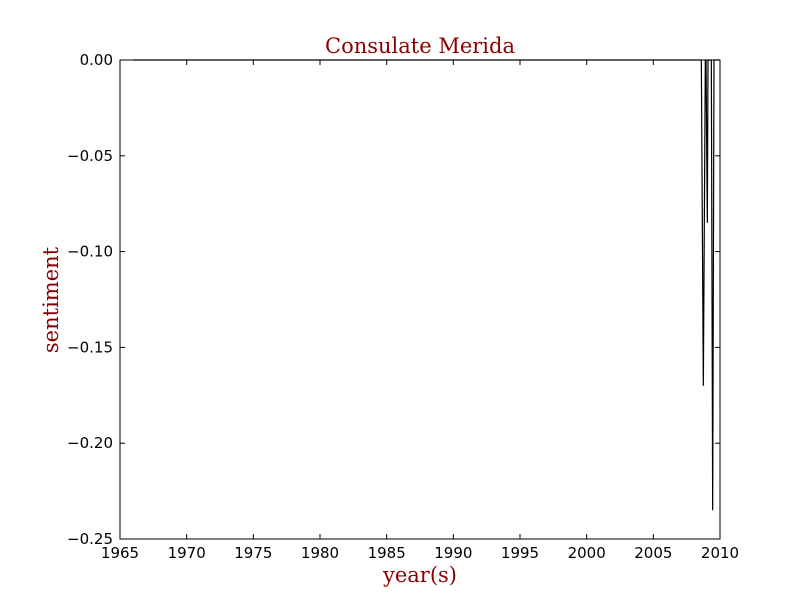 The width and height of the screenshot is (800, 600). What do you see at coordinates (253, 553) in the screenshot?
I see `x-tick-label: 1975` at bounding box center [253, 553].